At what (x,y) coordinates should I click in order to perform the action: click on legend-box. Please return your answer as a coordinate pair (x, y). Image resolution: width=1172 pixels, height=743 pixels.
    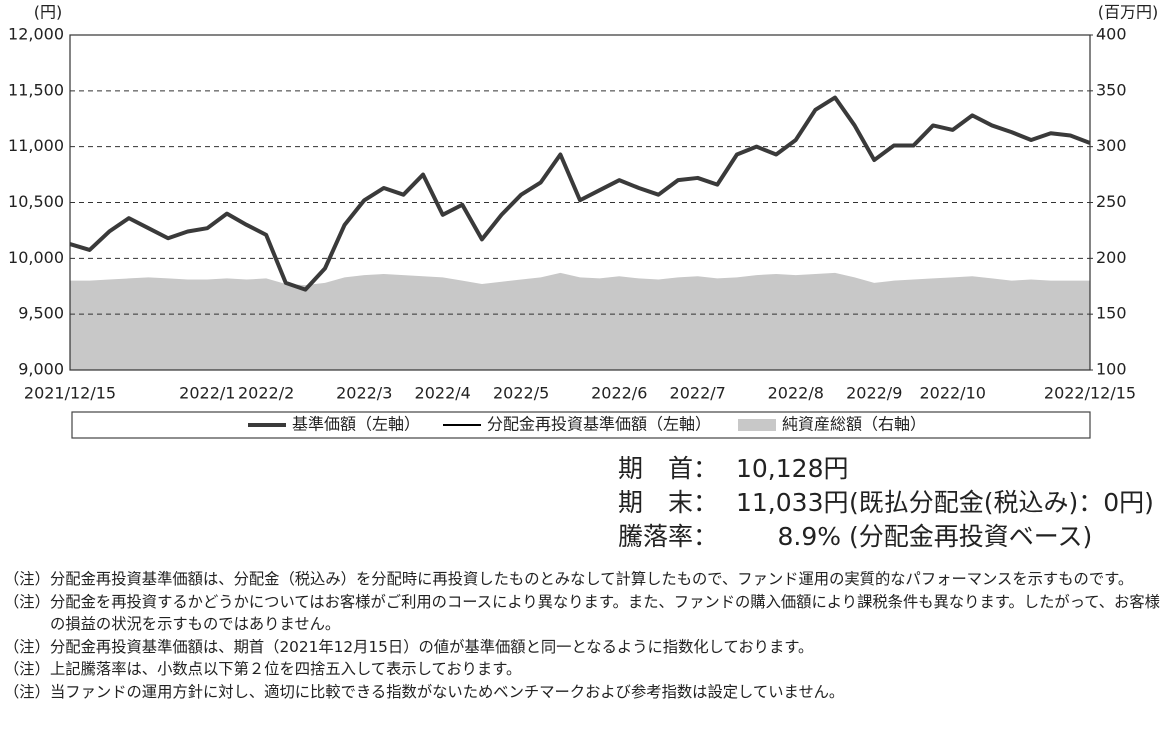
    Looking at the image, I should click on (581, 425).